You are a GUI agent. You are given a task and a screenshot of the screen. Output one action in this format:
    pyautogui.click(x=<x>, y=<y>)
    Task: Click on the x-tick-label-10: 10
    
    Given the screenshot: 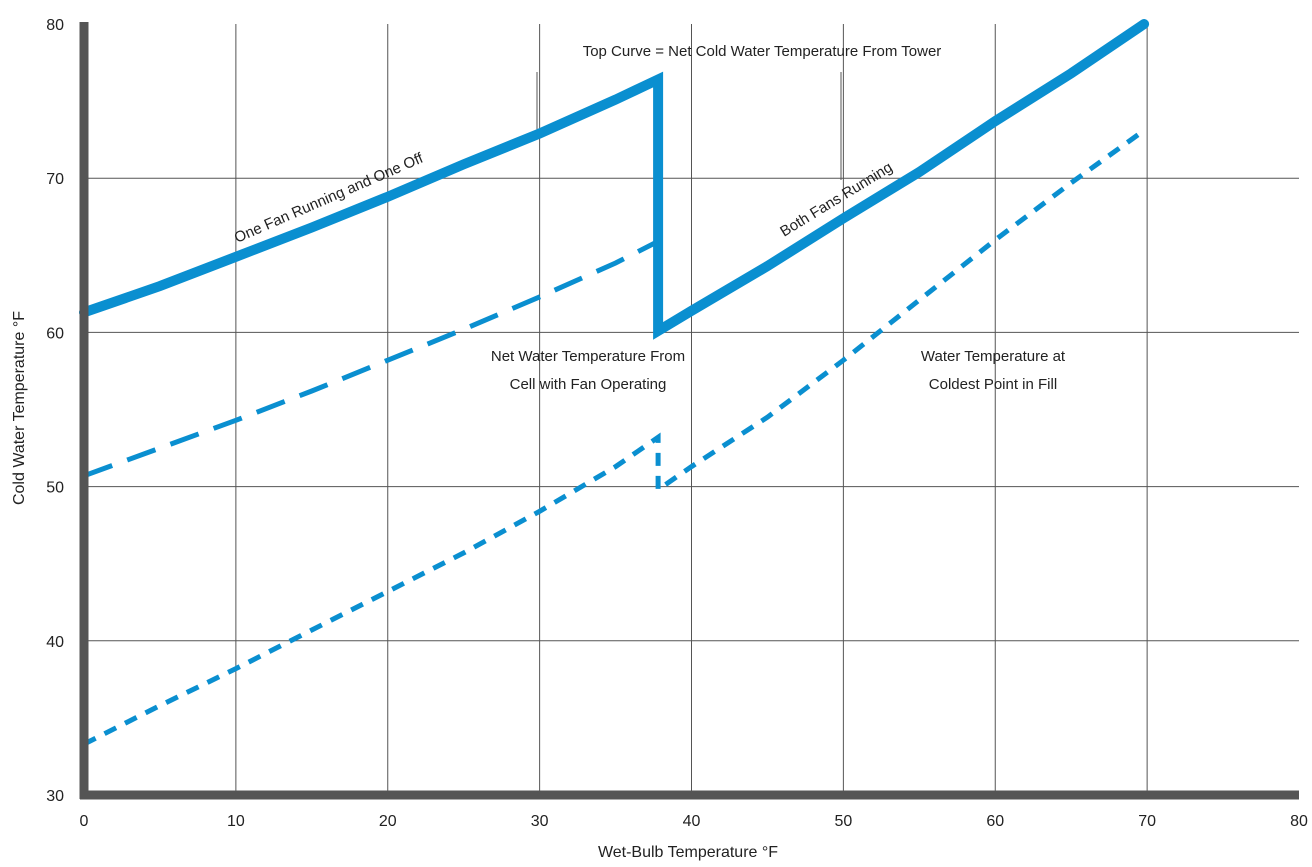 What is the action you would take?
    pyautogui.click(x=236, y=821)
    